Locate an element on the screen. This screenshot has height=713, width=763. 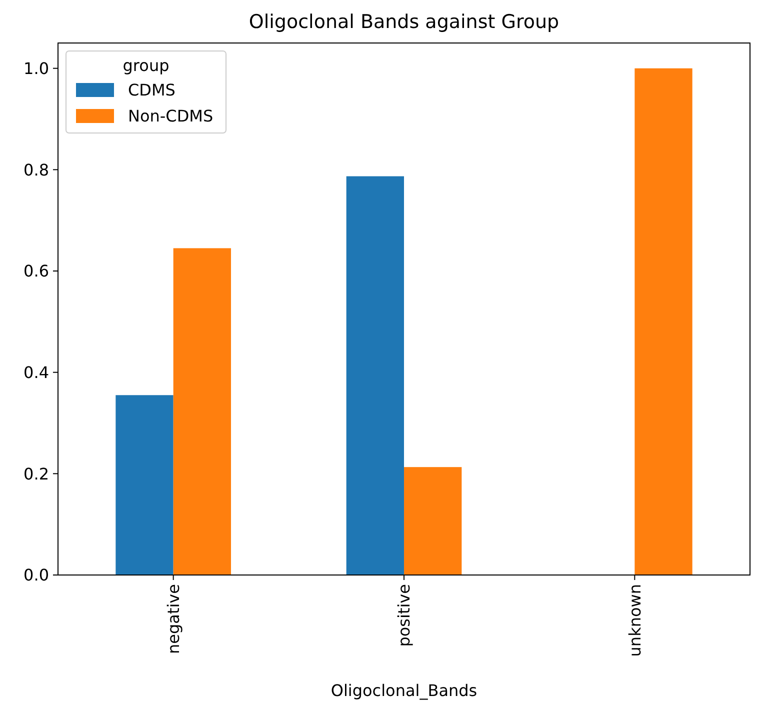
legend-label: CDMS is located at coordinates (152, 90).